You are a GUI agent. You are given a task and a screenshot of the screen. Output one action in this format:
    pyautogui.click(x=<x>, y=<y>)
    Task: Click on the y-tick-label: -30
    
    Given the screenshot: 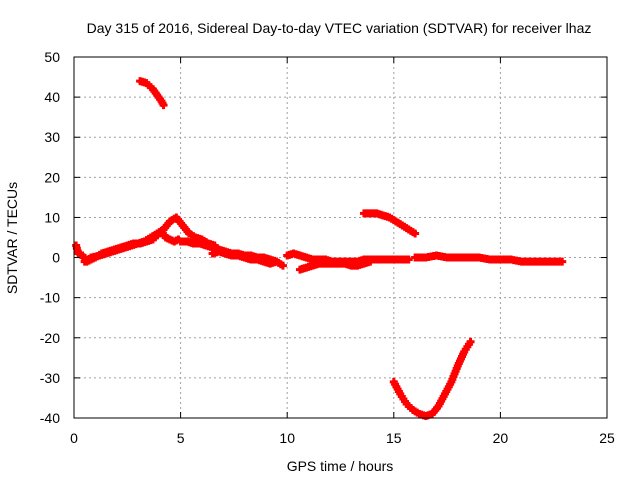 What is the action you would take?
    pyautogui.click(x=50, y=378)
    